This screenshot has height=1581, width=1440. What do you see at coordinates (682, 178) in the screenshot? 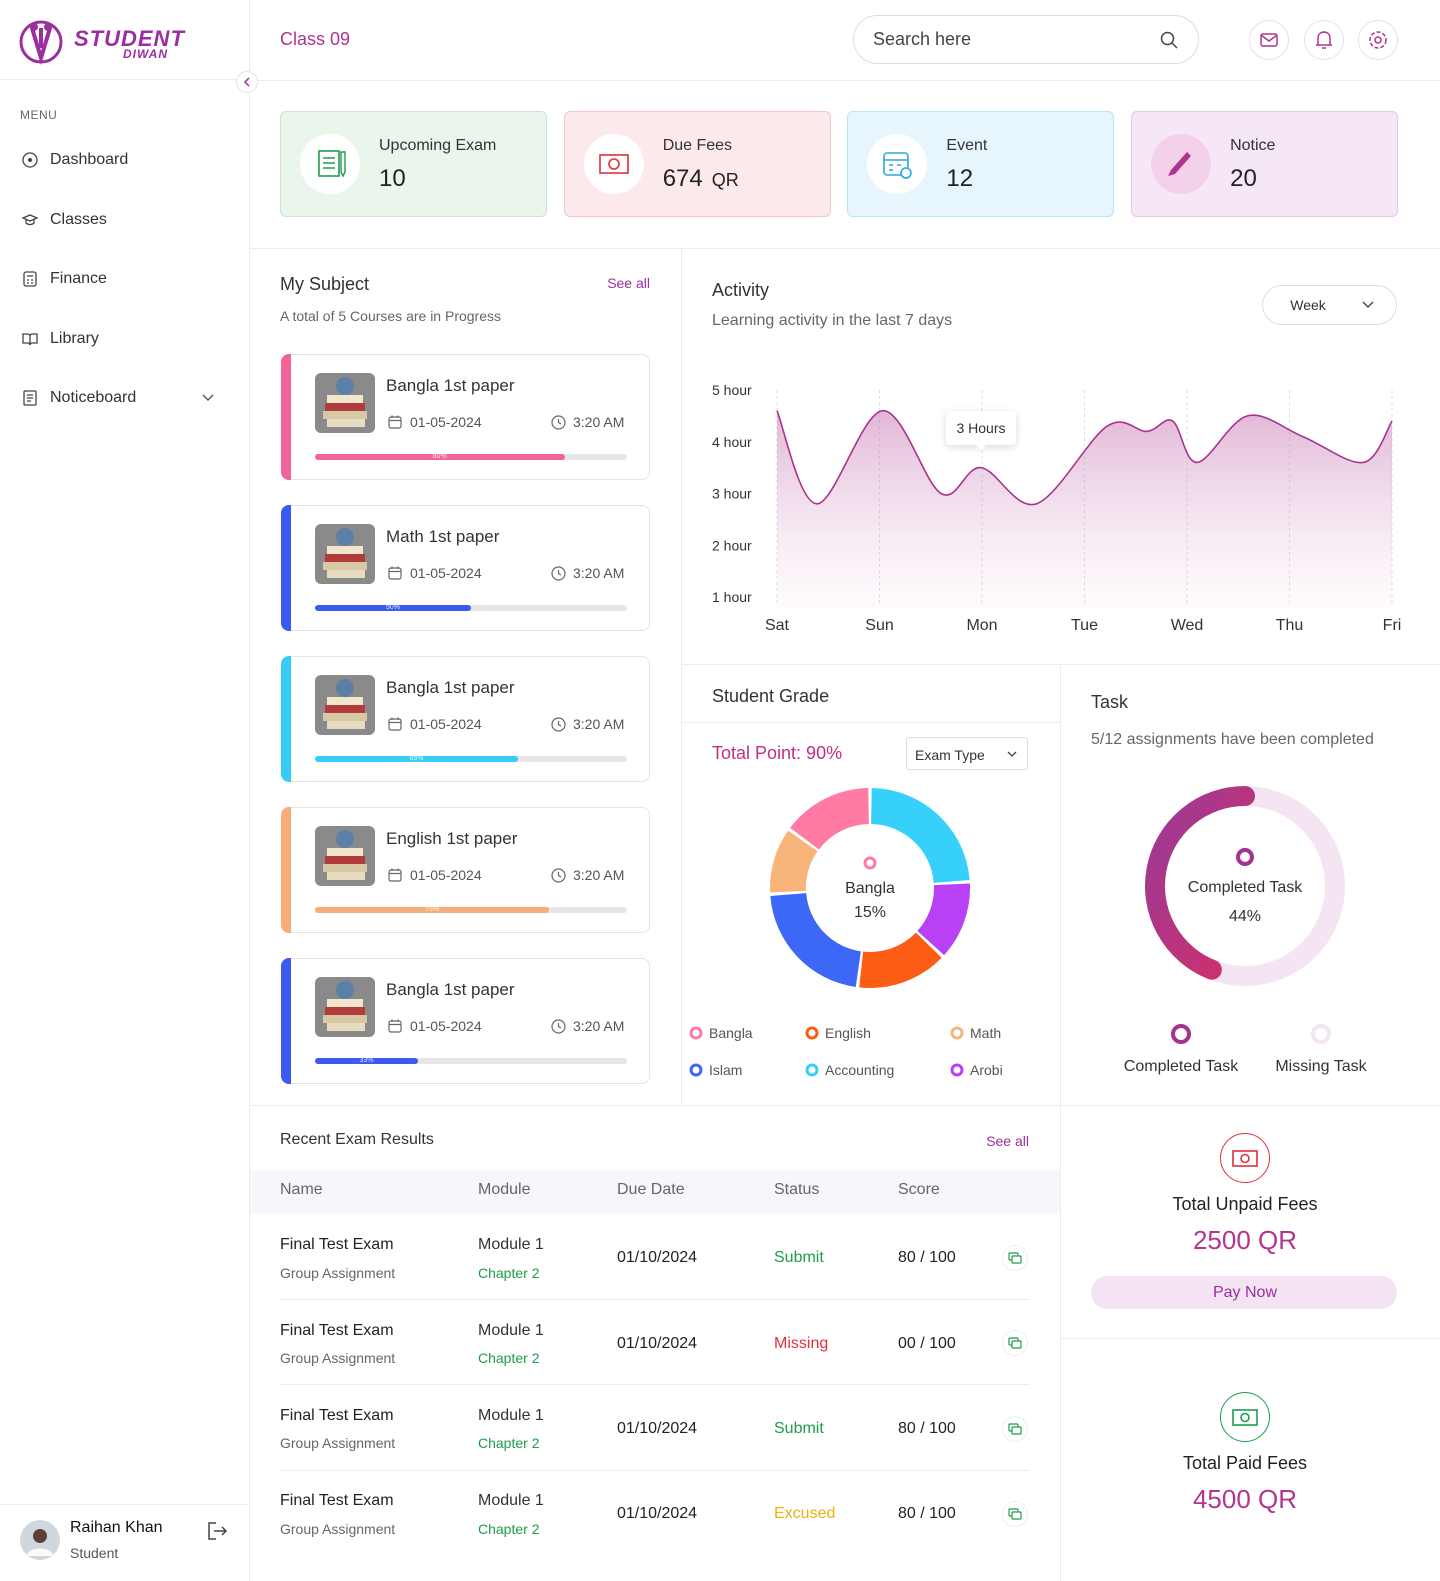
I see `stat-value: 674` at bounding box center [682, 178].